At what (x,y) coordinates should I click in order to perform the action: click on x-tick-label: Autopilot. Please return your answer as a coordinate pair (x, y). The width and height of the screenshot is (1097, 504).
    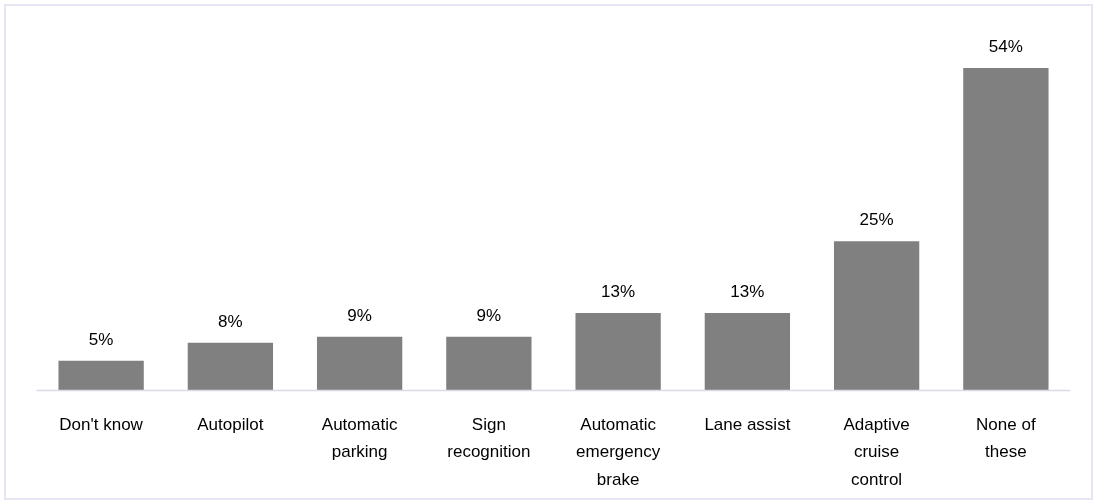
    Looking at the image, I should click on (230, 424).